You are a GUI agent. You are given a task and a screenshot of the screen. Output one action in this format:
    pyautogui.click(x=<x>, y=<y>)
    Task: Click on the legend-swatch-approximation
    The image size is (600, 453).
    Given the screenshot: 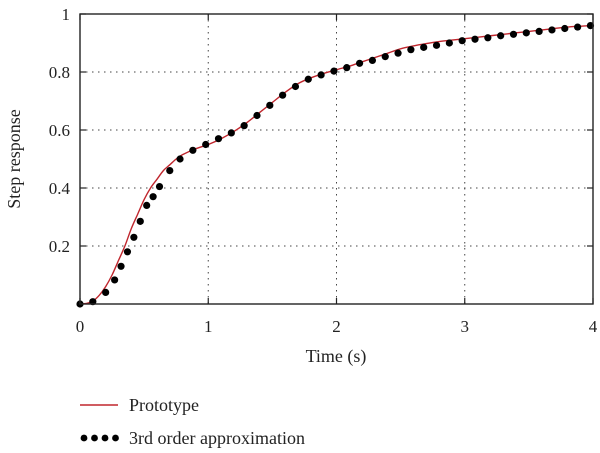 What is the action you would take?
    pyautogui.click(x=99, y=438)
    